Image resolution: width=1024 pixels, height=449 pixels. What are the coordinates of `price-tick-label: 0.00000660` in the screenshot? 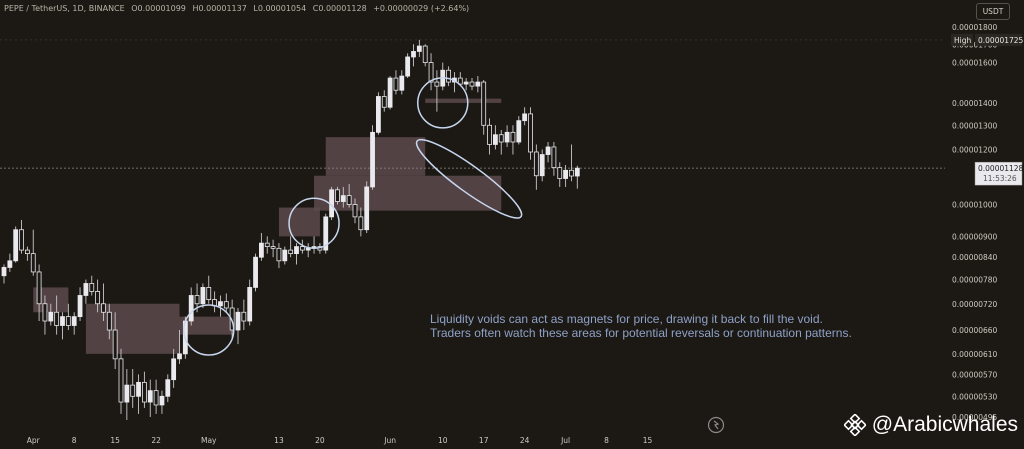 It's located at (975, 330).